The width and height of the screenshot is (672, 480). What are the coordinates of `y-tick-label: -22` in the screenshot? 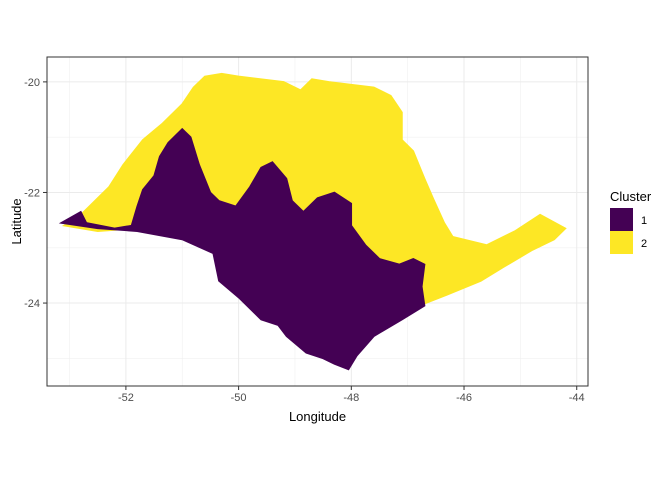 It's located at (32, 193).